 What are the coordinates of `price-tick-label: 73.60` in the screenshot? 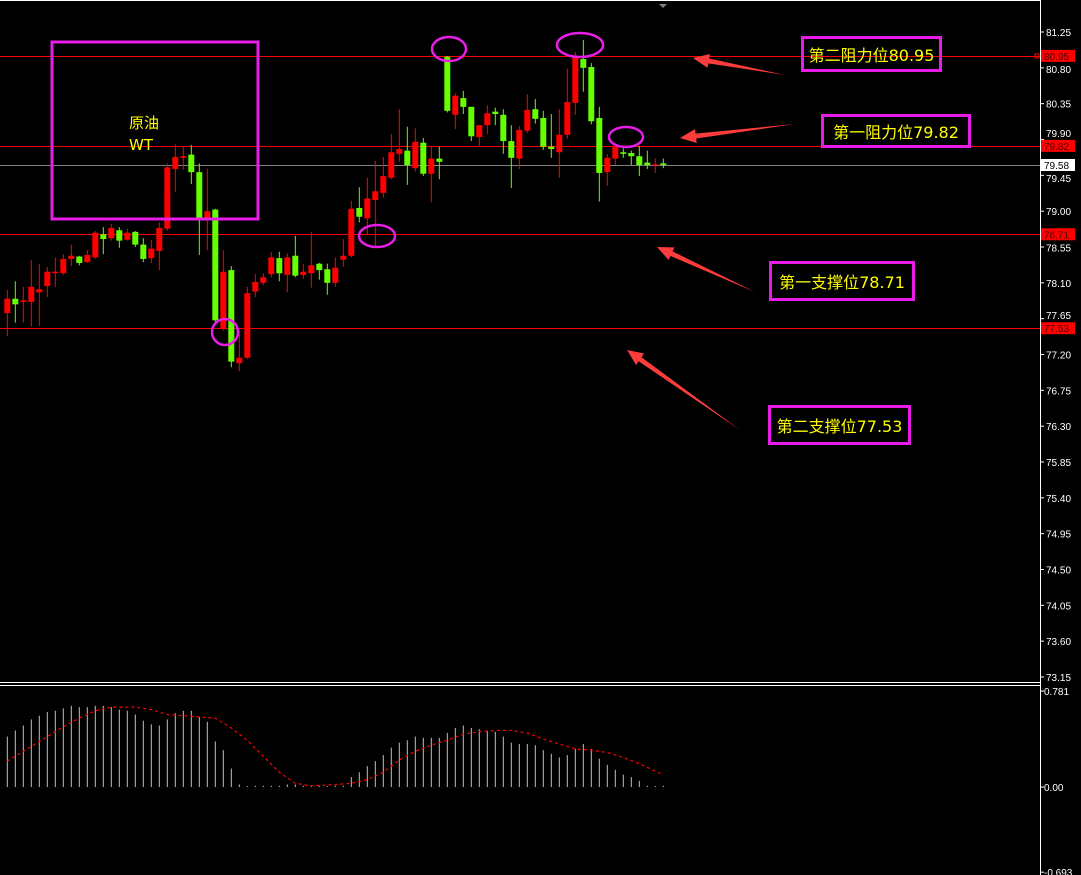 It's located at (1058, 642).